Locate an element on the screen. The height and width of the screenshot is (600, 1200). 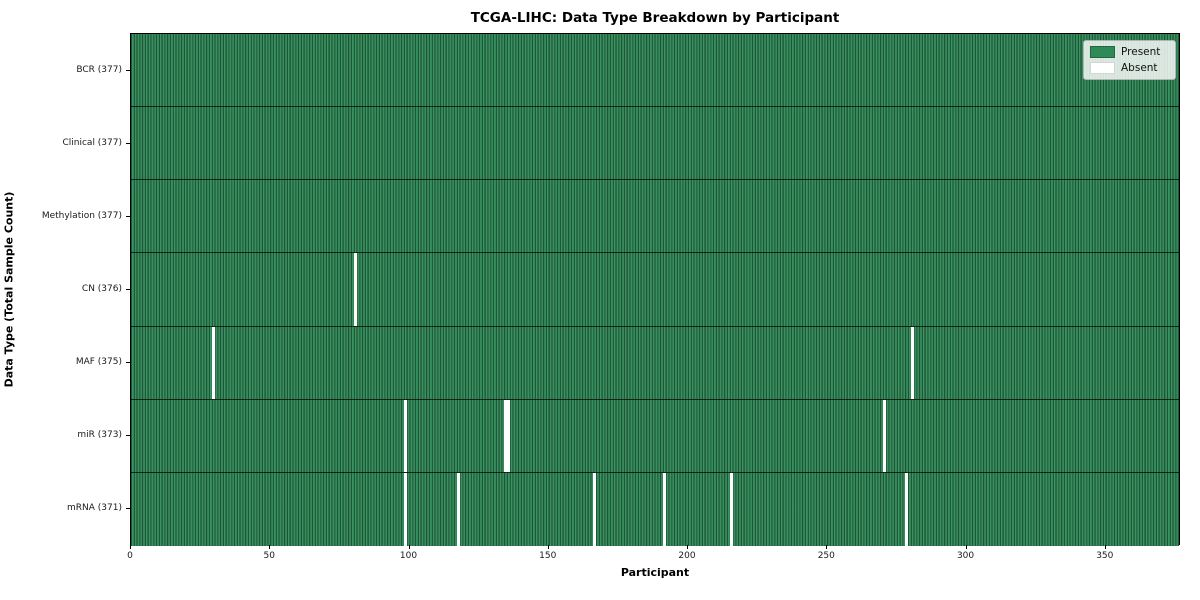
heatmap-row-MAF is located at coordinates (655, 363).